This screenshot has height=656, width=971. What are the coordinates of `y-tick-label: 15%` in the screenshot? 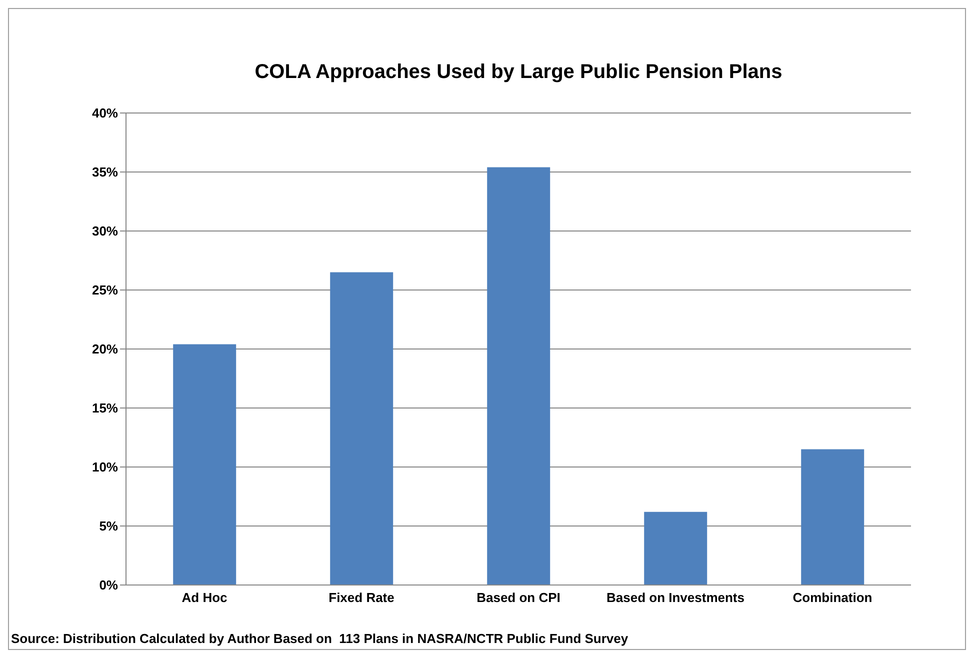 It's located at (105, 408).